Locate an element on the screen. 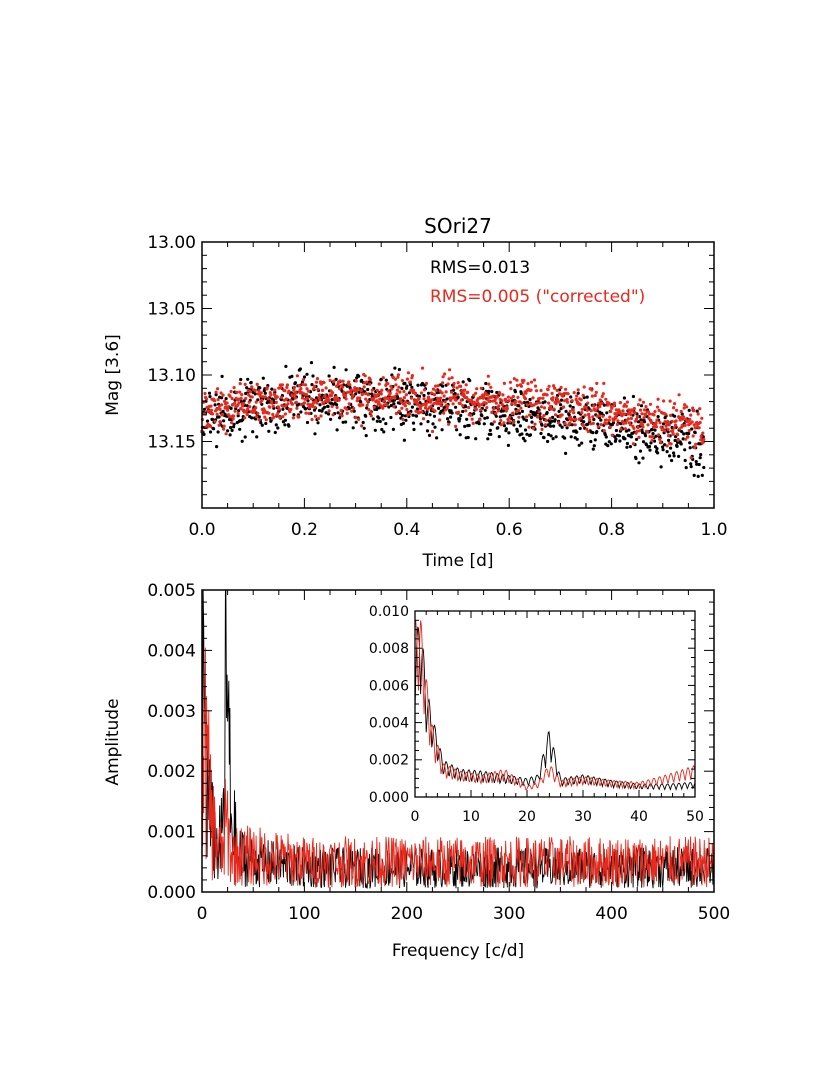 Image resolution: width=830 pixels, height=1077 pixels. x-tick-label: 10 is located at coordinates (471, 817).